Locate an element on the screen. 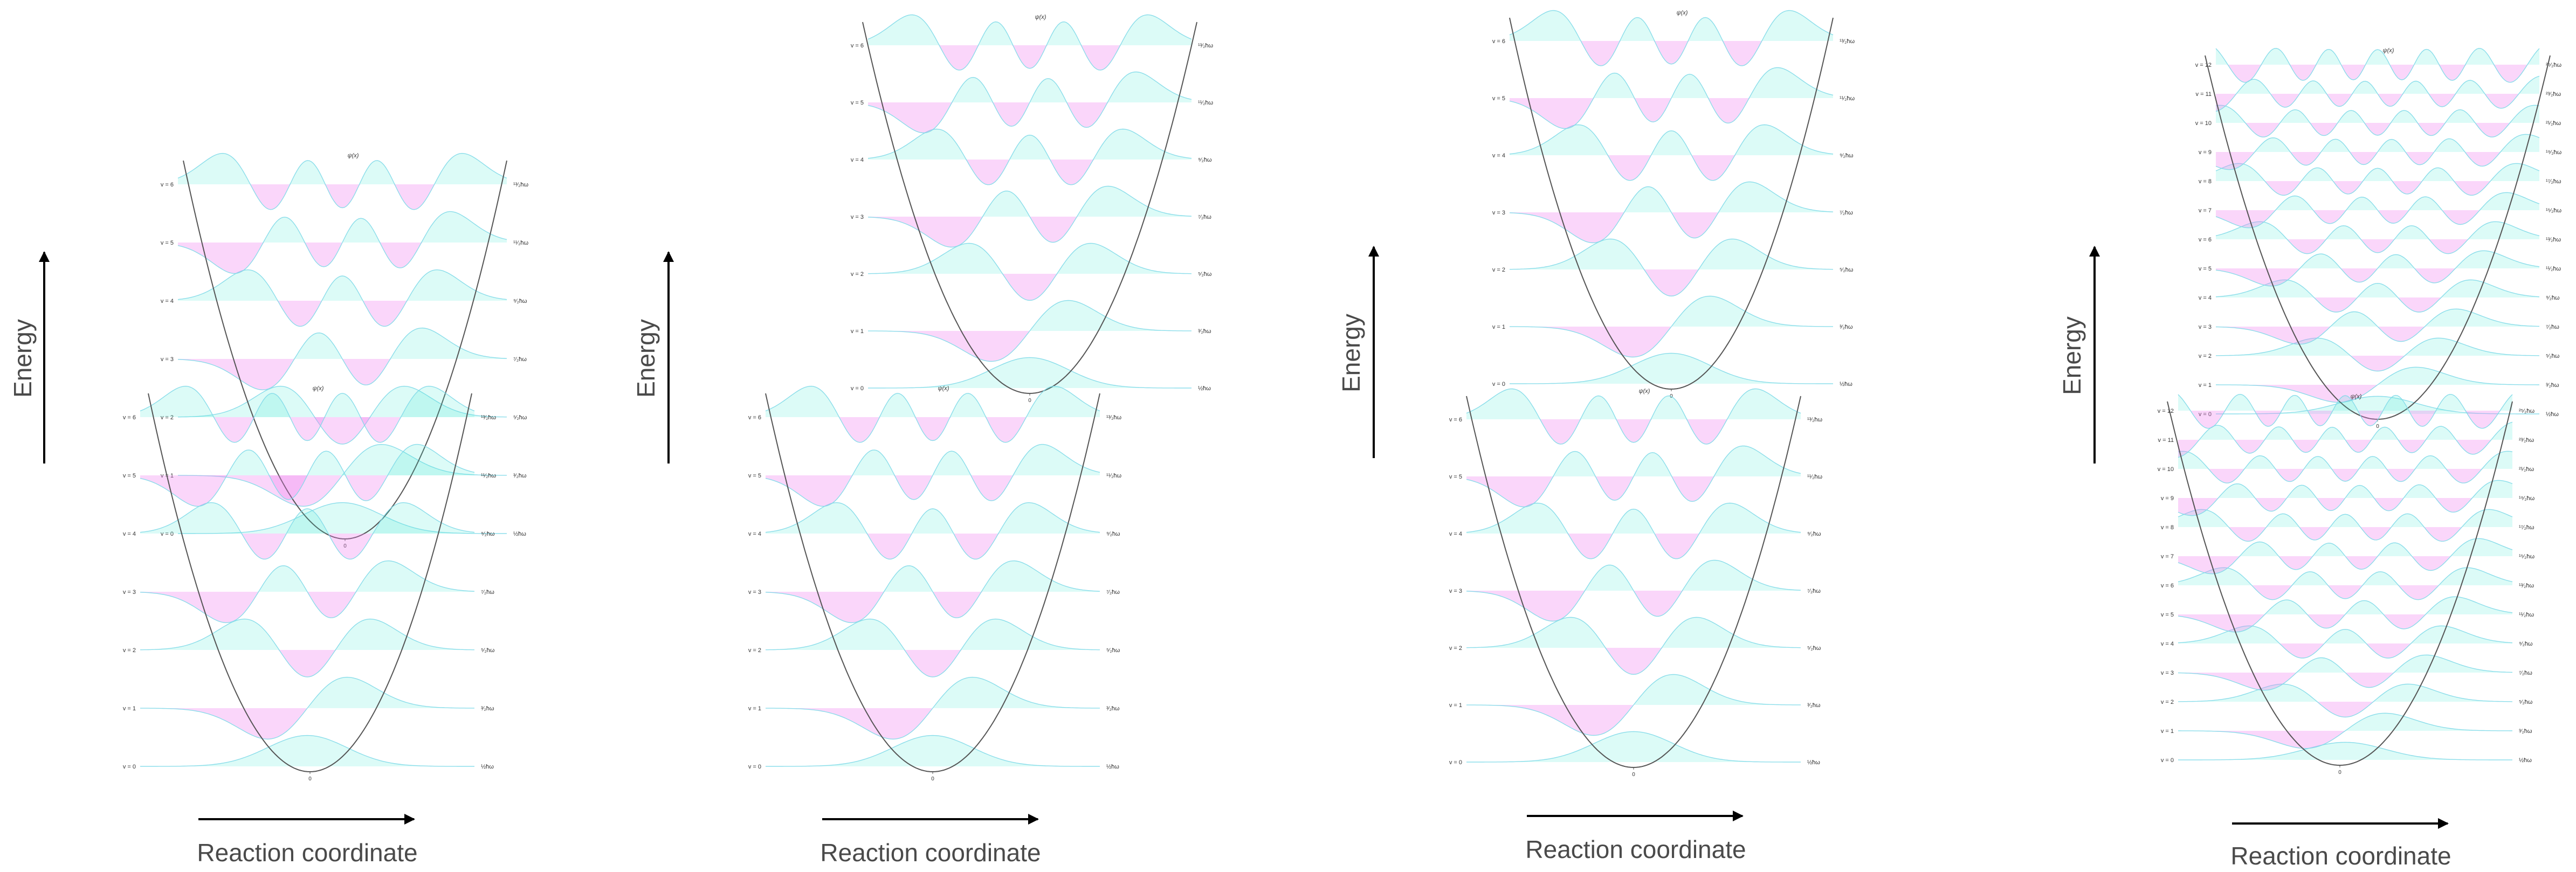 The width and height of the screenshot is (2576, 872). panel-4-front-level-8-positive-lobe is located at coordinates (2345, 518).